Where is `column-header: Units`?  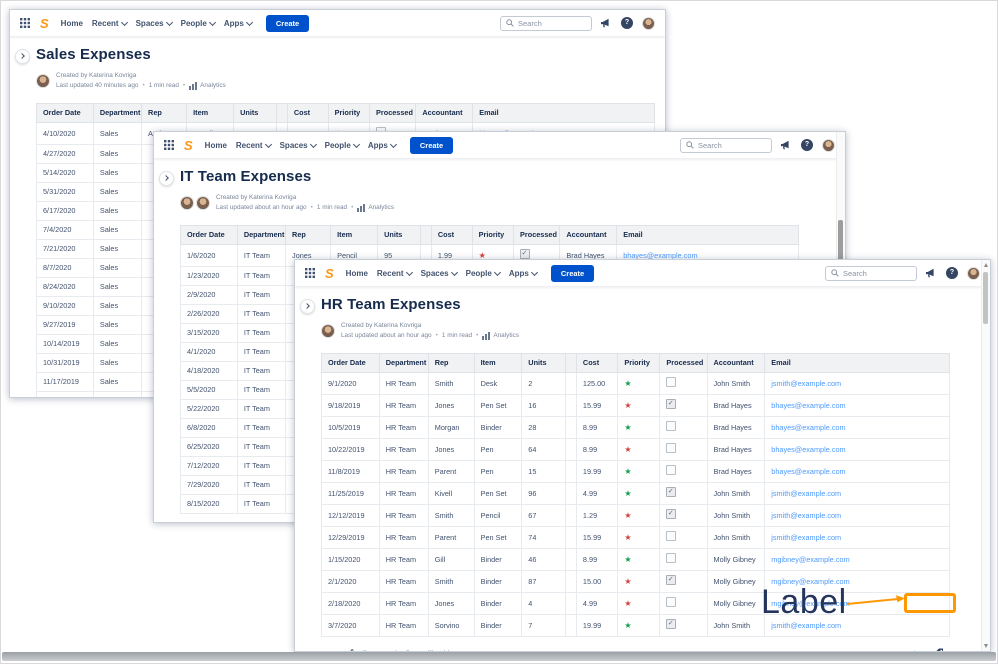 column-header: Units is located at coordinates (255, 112).